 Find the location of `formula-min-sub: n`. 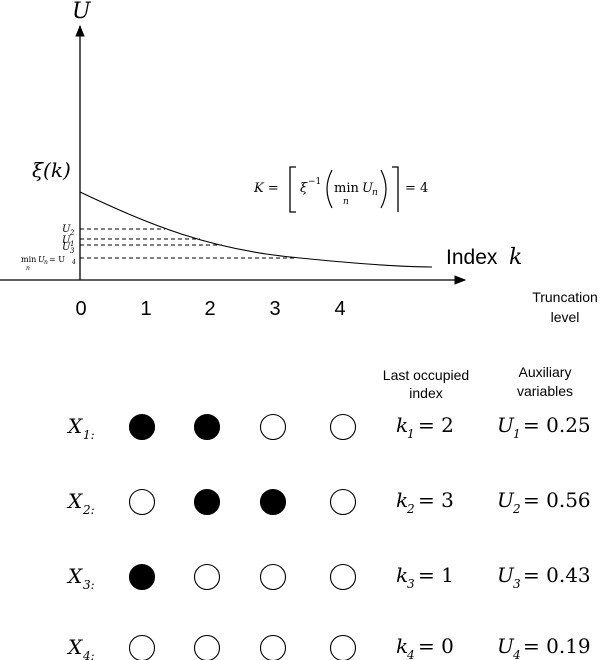

formula-min-sub: n is located at coordinates (346, 202).